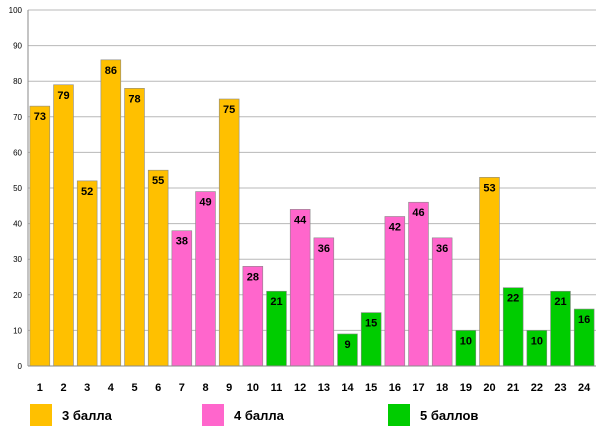 Image resolution: width=600 pixels, height=436 pixels. What do you see at coordinates (17, 117) in the screenshot?
I see `y-tick-label: 70` at bounding box center [17, 117].